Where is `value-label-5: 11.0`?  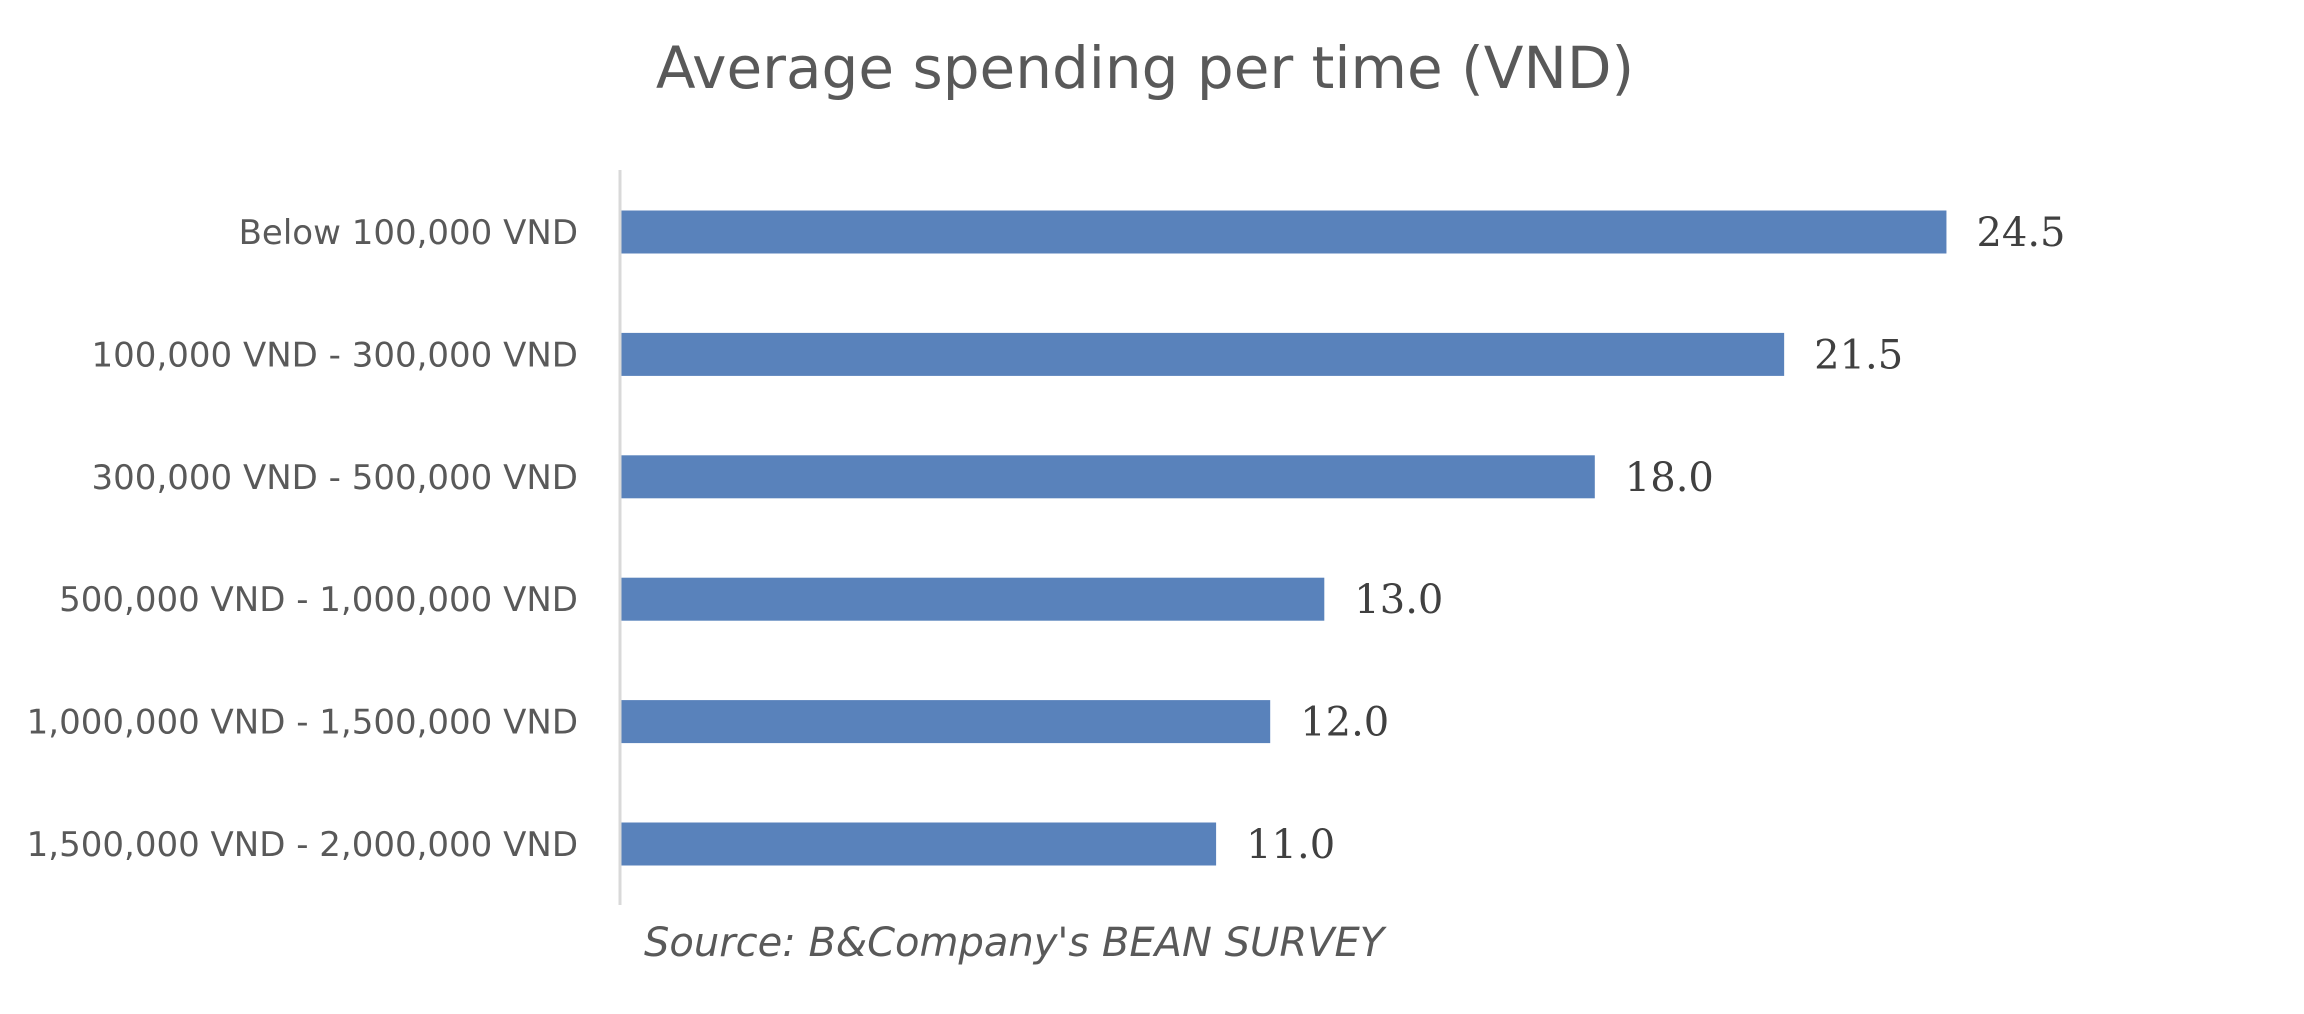
value-label-5: 11.0 is located at coordinates (1290, 845).